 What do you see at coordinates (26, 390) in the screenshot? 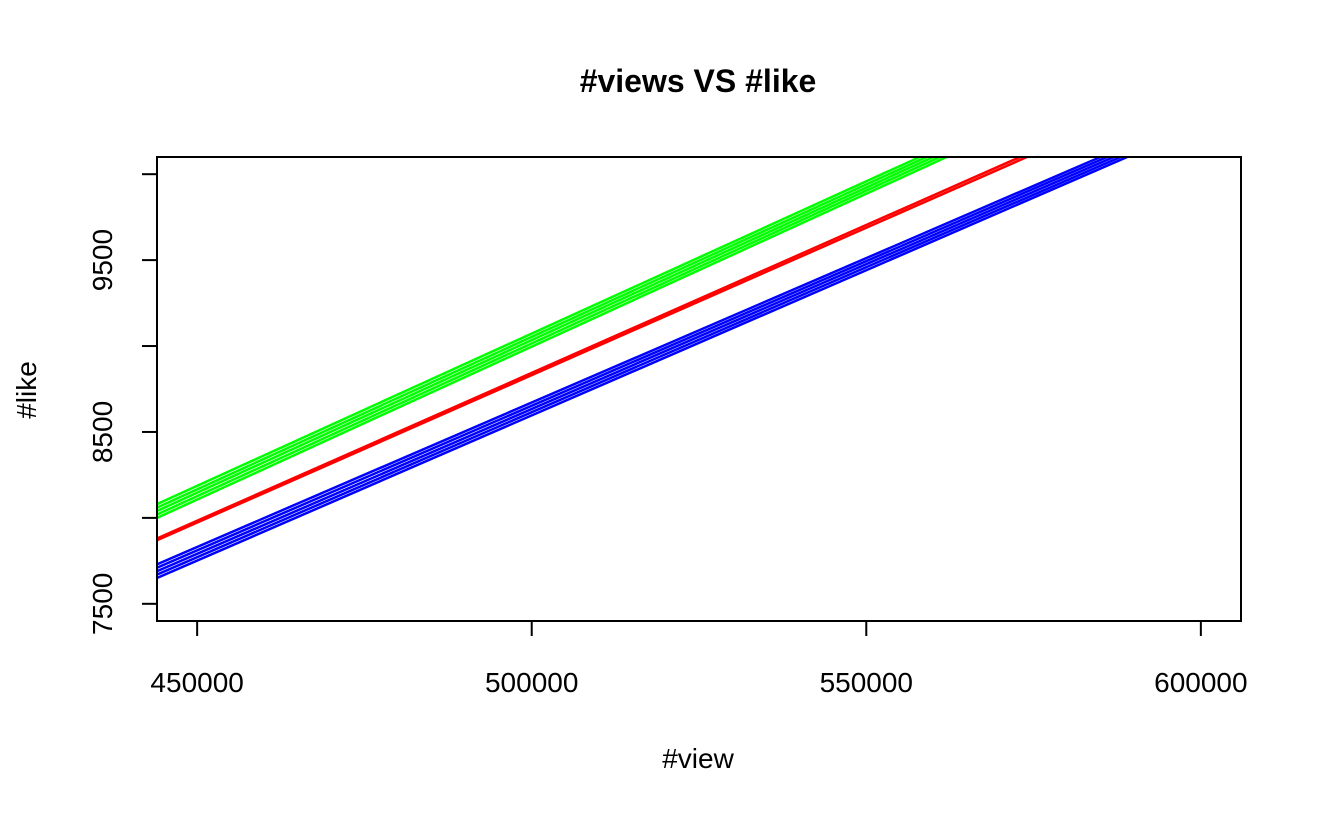
I see `y-axis-label: #like` at bounding box center [26, 390].